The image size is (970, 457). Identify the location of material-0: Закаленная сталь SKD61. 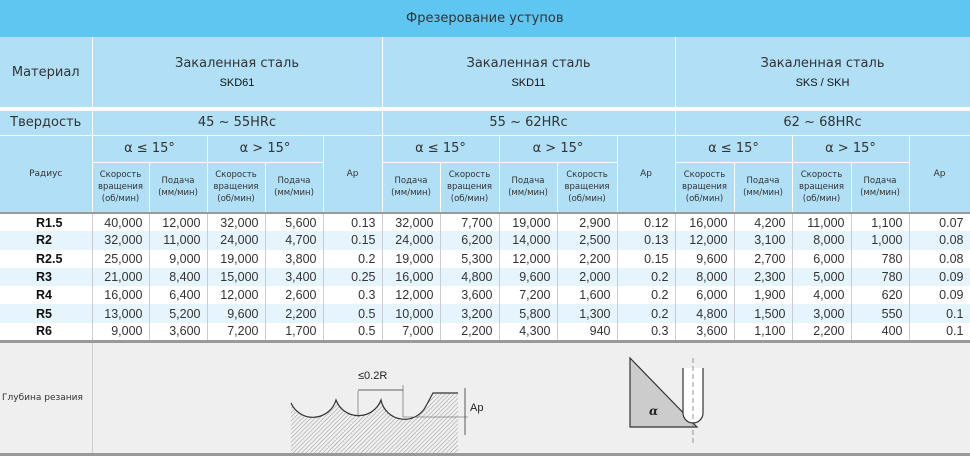
(237, 74).